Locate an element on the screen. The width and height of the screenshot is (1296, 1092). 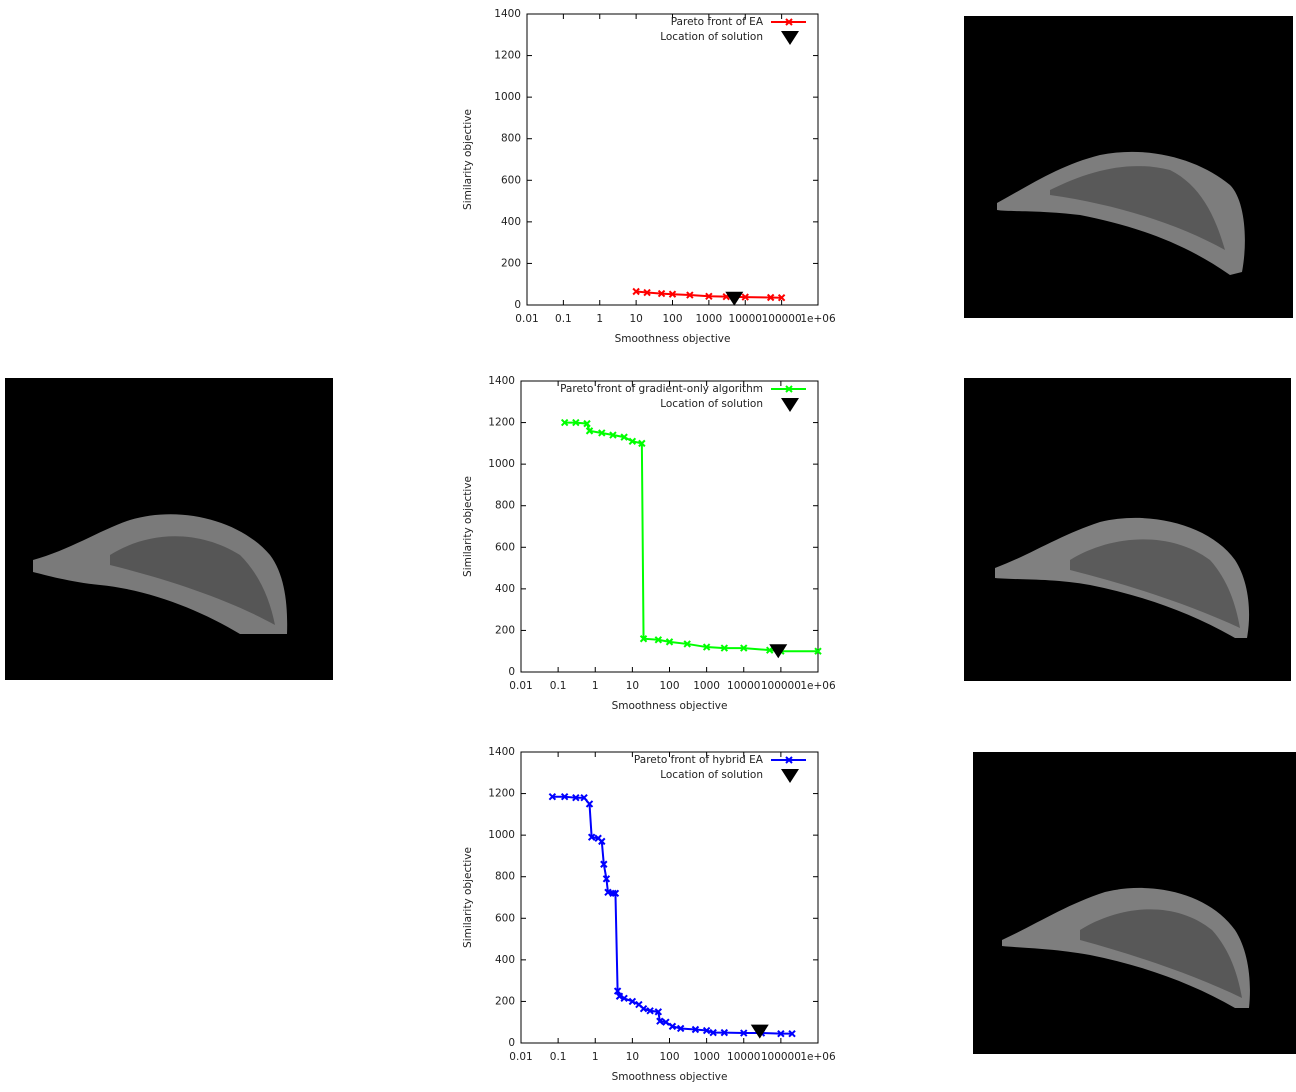
plot-frame is located at coordinates (672, 159).